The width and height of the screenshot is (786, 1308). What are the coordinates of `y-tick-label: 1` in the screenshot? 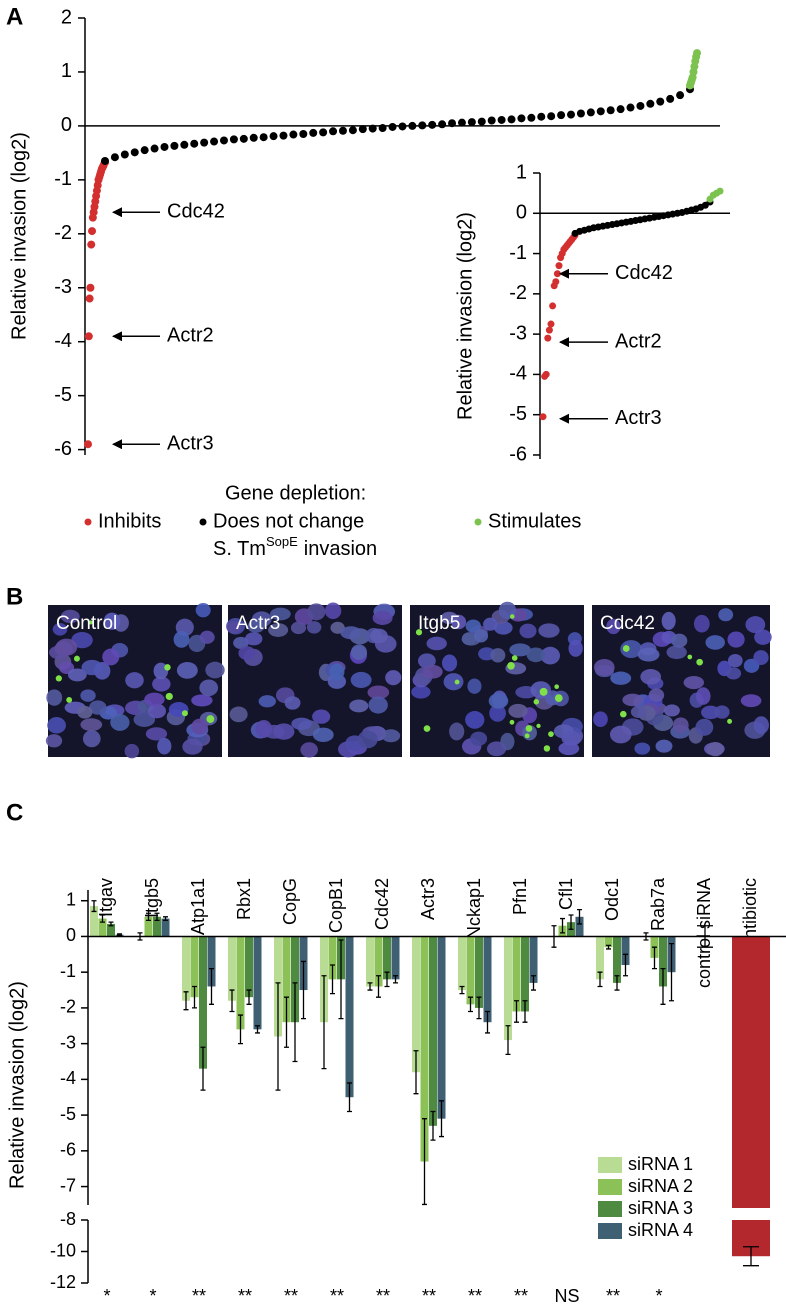 It's located at (66, 71).